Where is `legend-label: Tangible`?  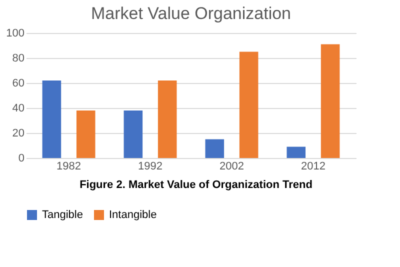 legend-label: Tangible is located at coordinates (62, 215).